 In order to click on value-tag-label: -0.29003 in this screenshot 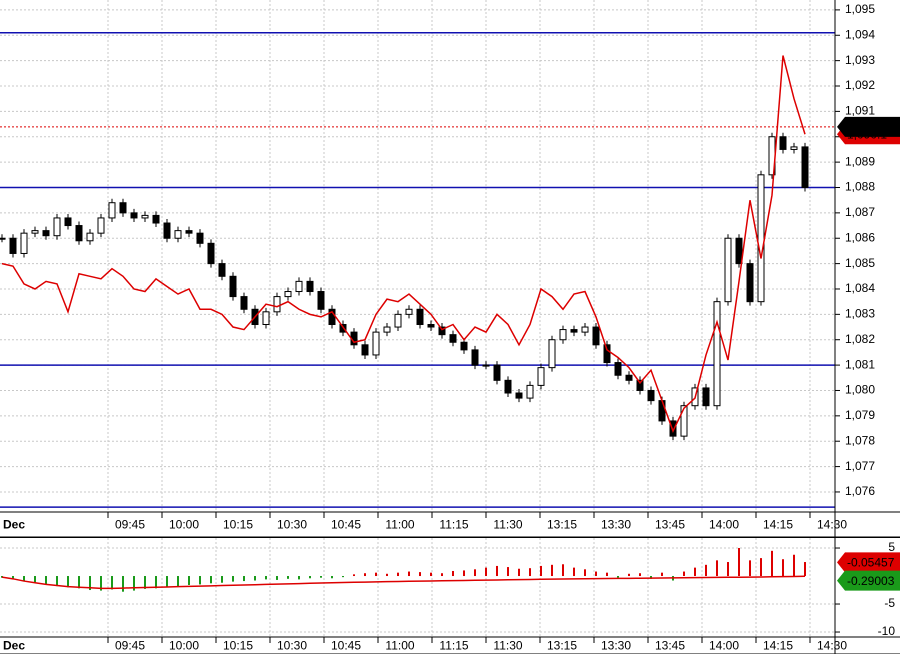, I will do `click(871, 581)`.